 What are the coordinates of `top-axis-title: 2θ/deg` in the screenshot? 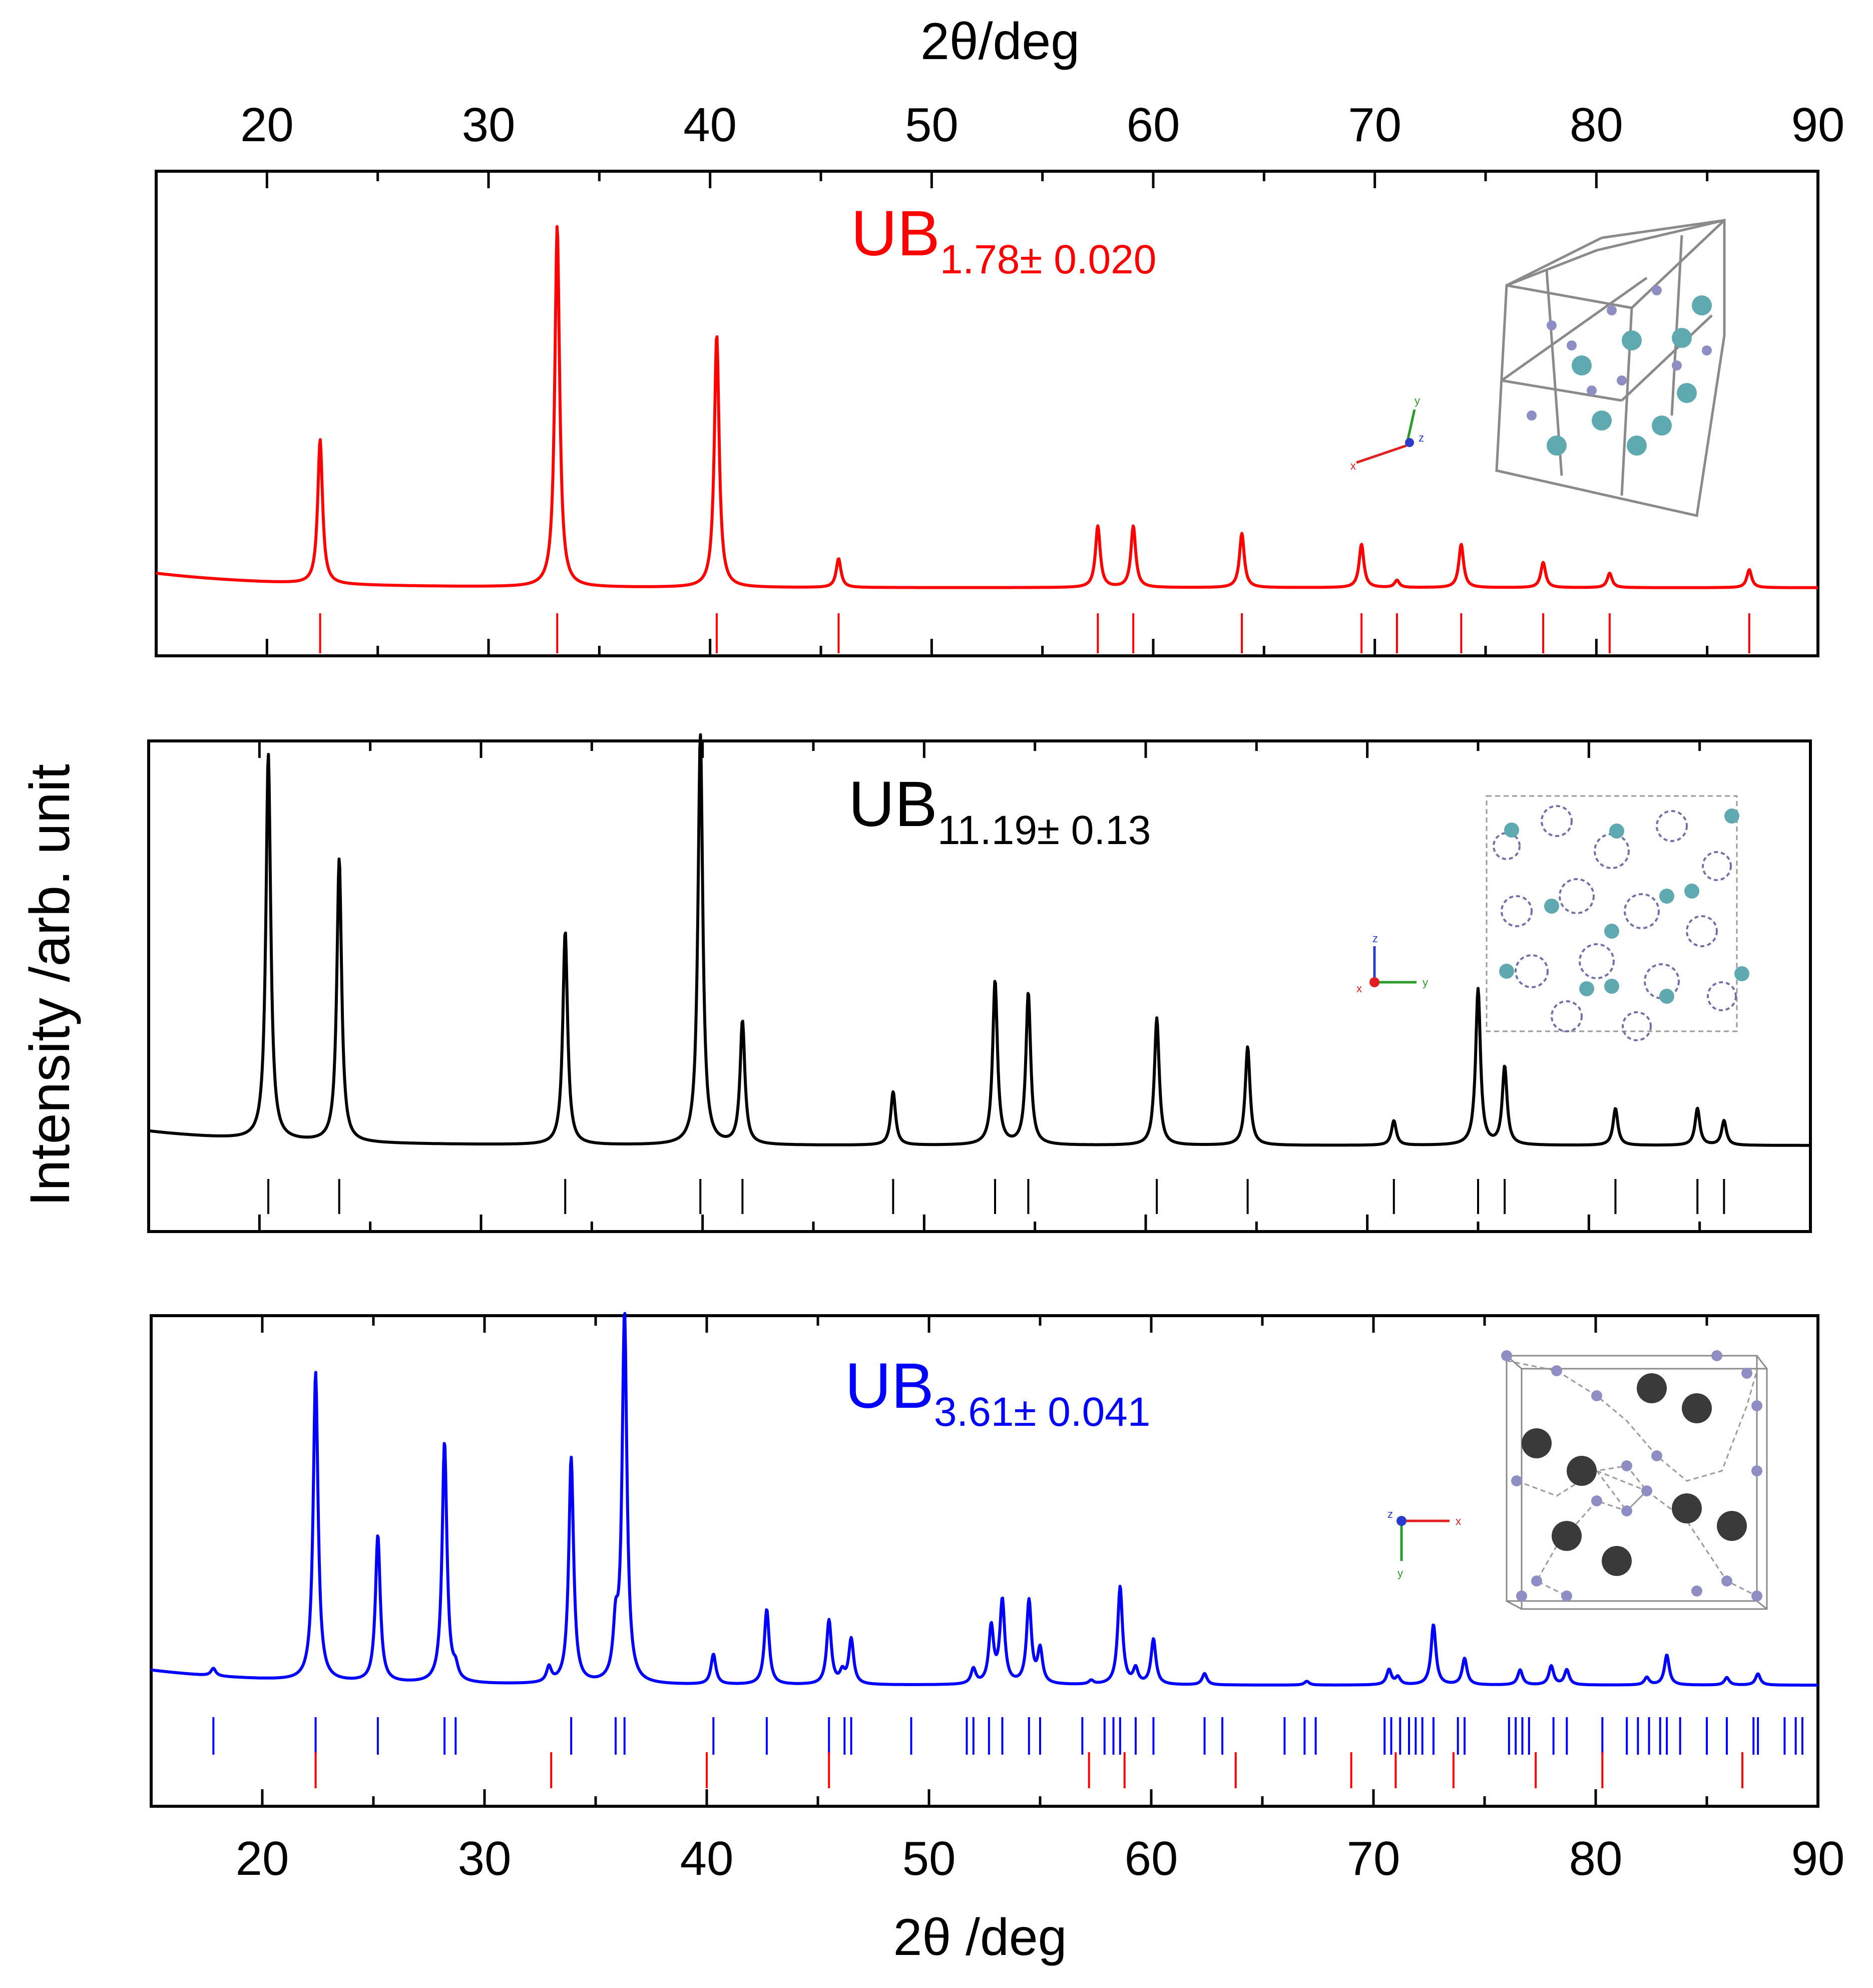 It's located at (1000, 42).